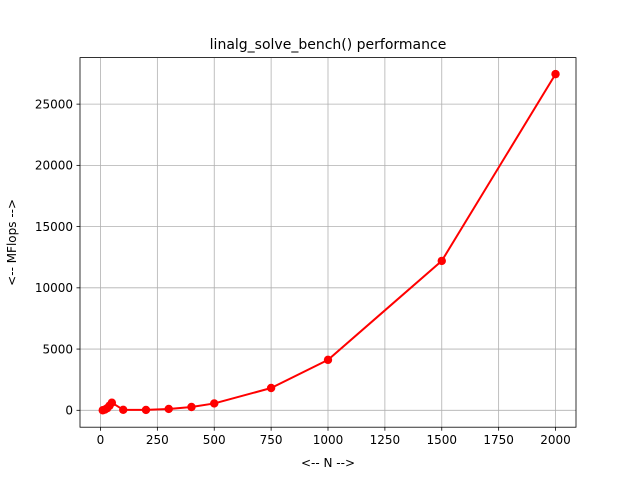 This screenshot has height=480, width=640. Describe the element at coordinates (157, 440) in the screenshot. I see `x-tick-label: 250` at that location.